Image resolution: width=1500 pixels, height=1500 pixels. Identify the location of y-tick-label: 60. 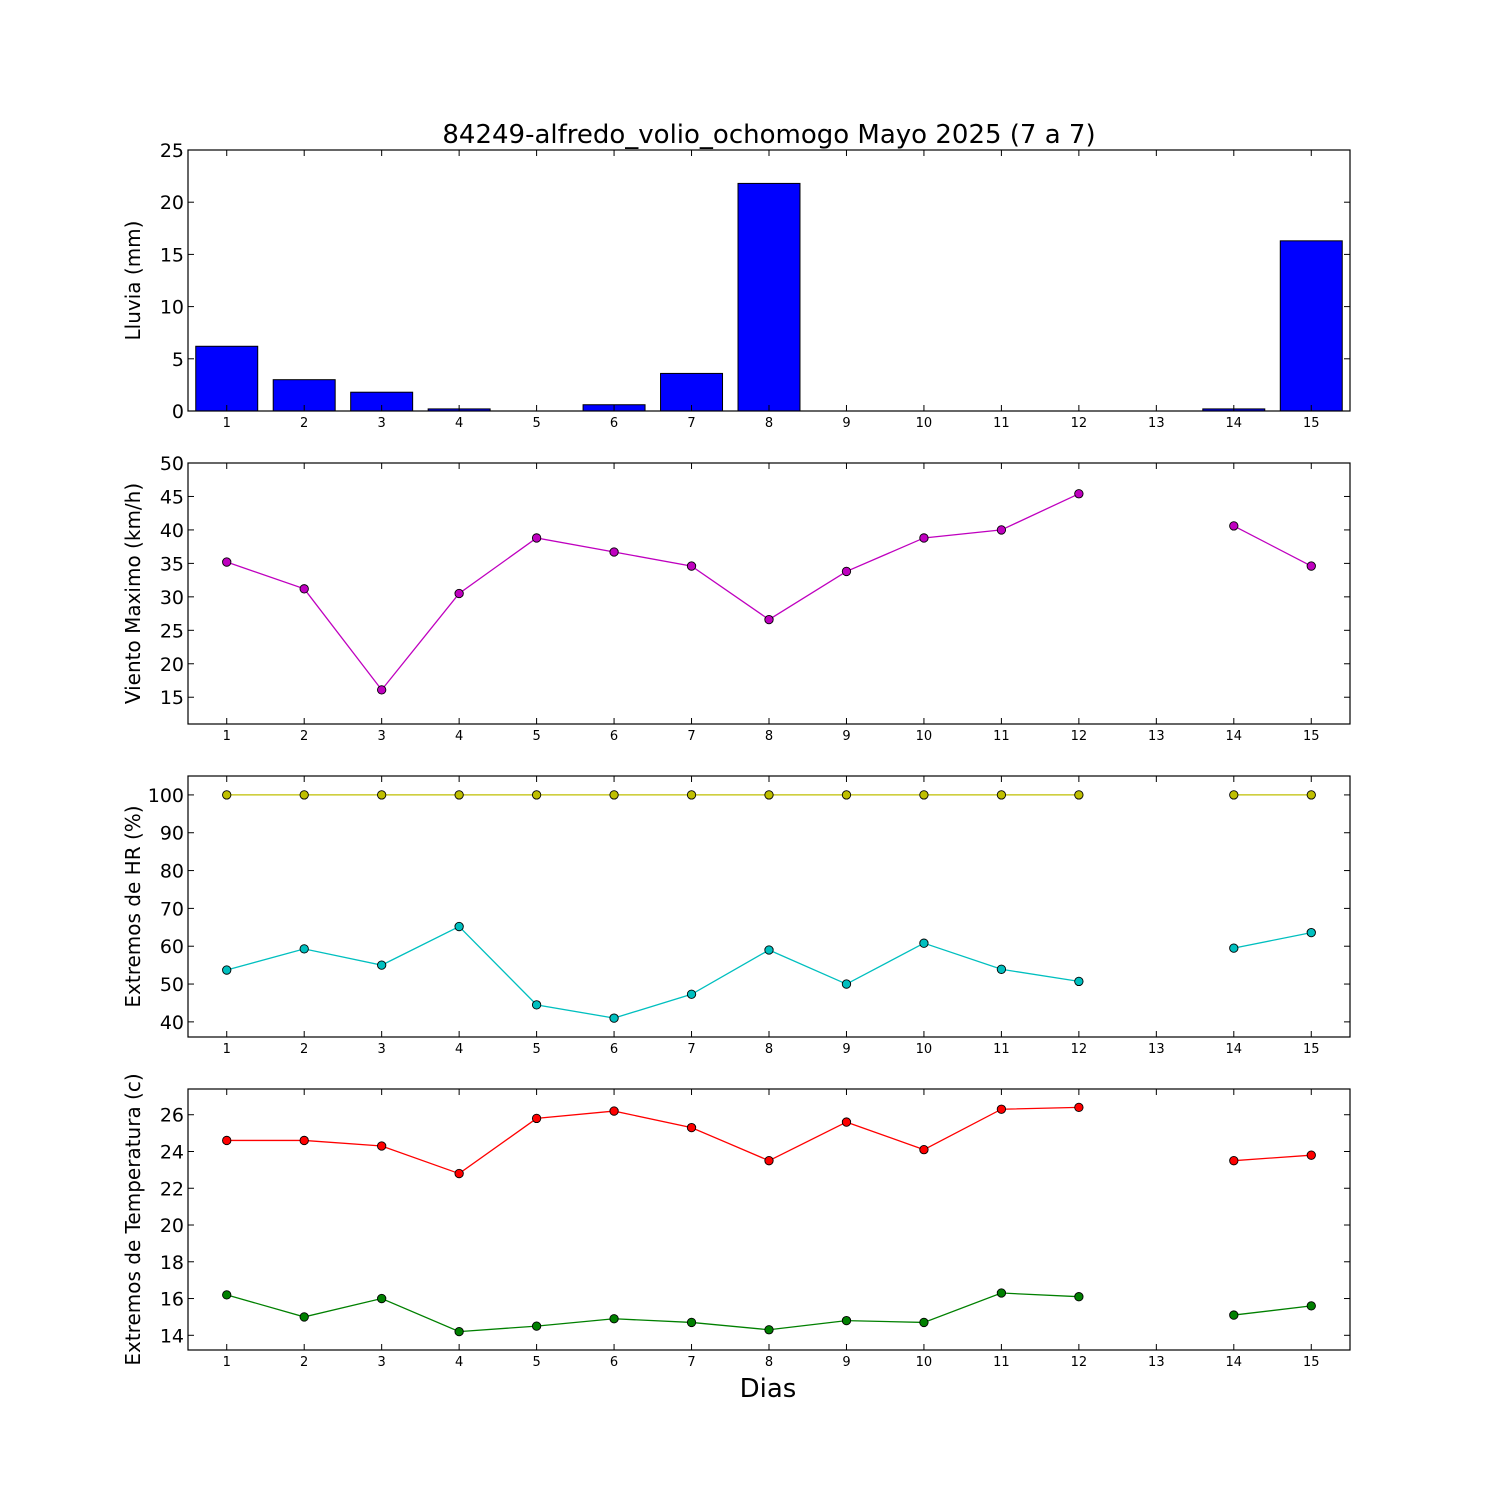
(172, 947).